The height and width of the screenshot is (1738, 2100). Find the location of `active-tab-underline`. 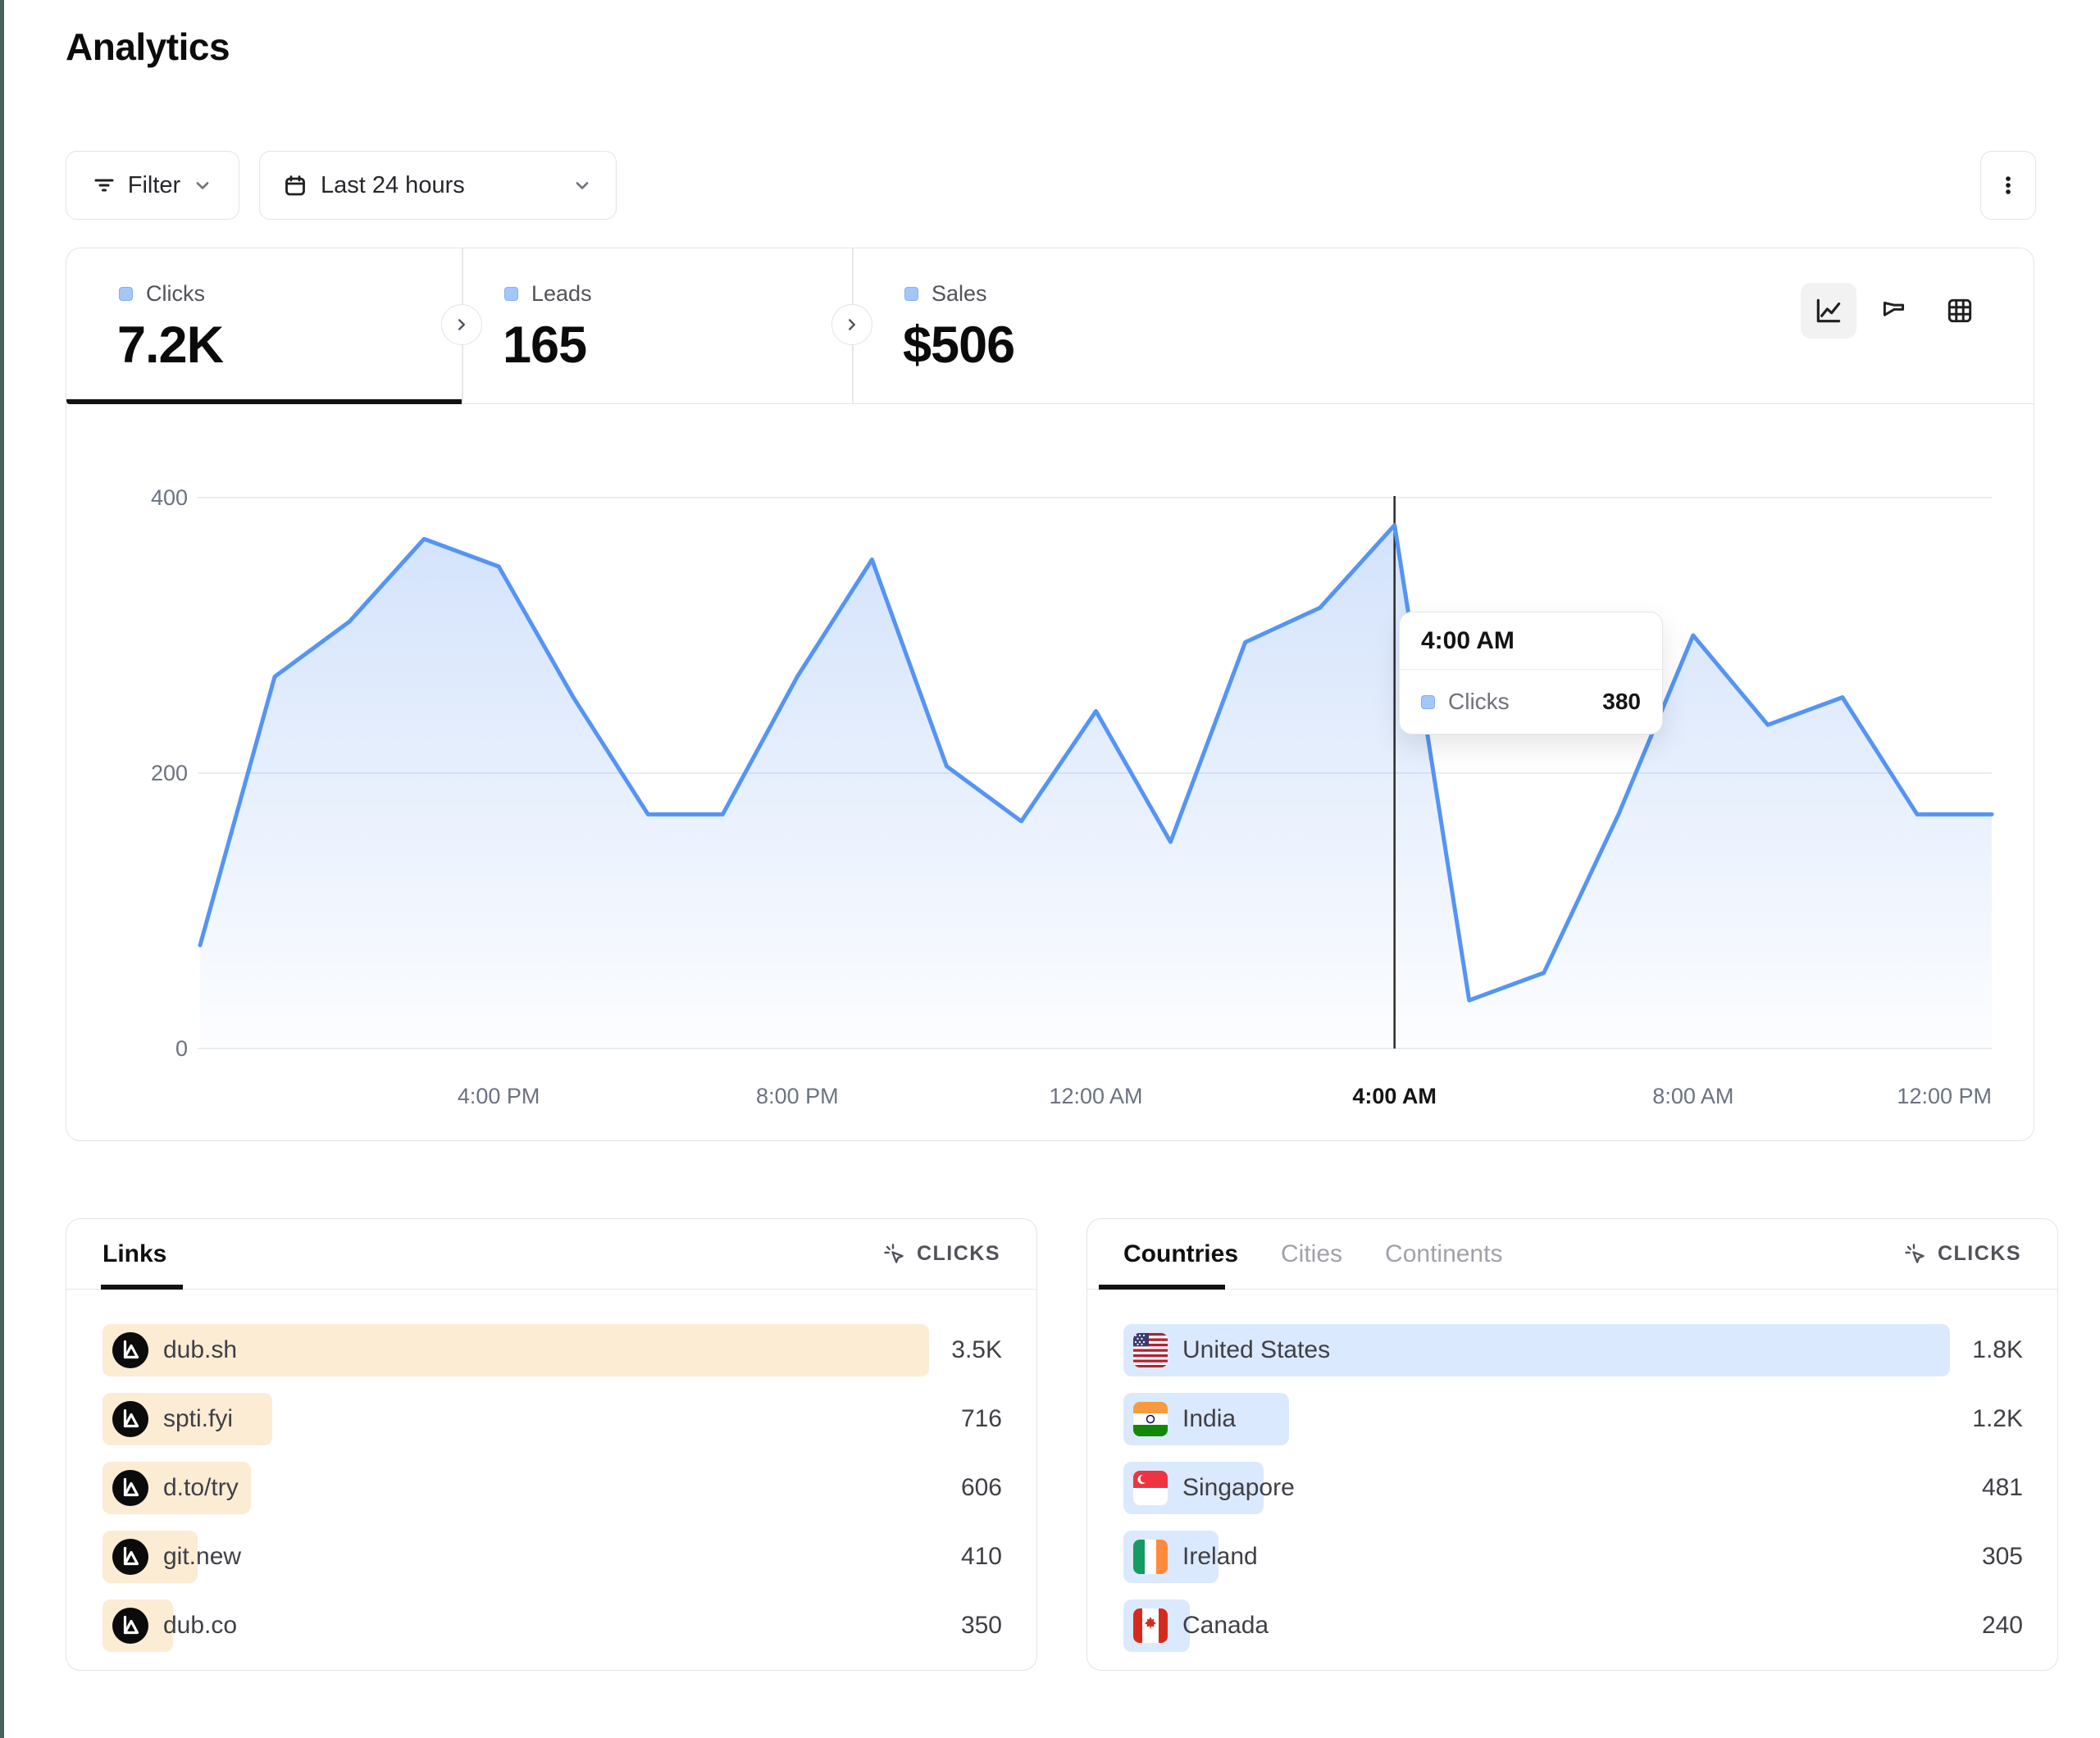

active-tab-underline is located at coordinates (142, 1287).